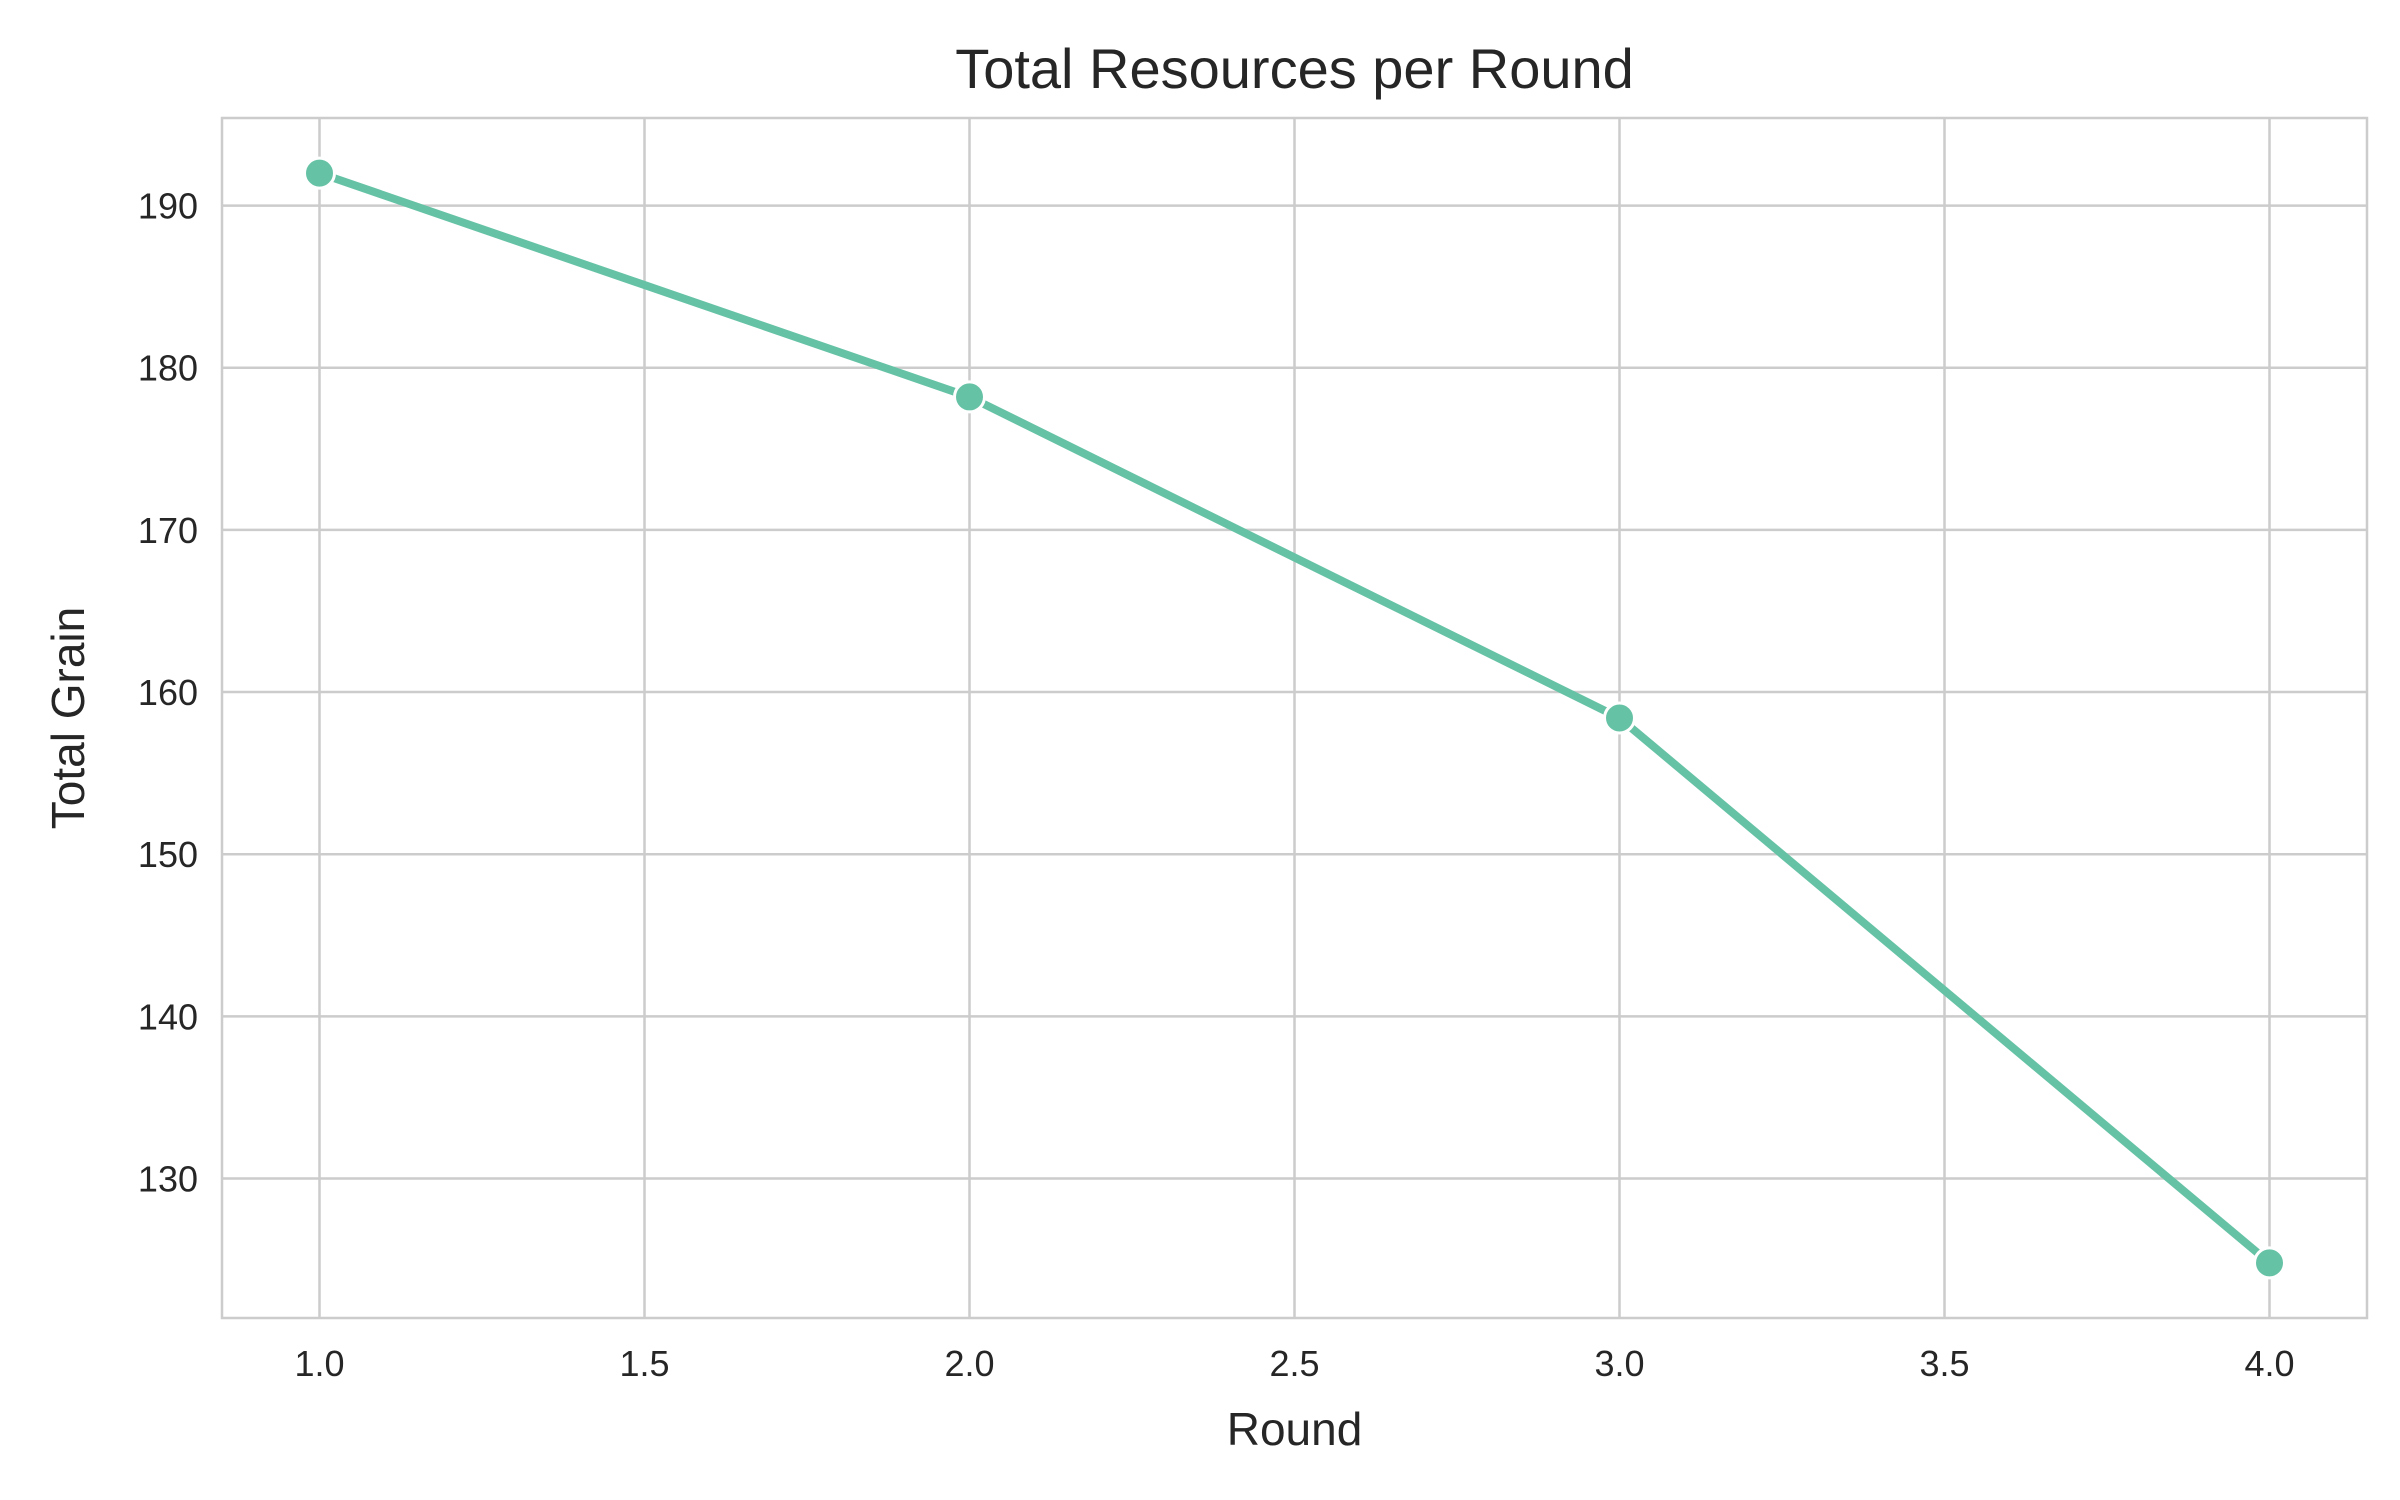  I want to click on y-tick-label: 180, so click(168, 368).